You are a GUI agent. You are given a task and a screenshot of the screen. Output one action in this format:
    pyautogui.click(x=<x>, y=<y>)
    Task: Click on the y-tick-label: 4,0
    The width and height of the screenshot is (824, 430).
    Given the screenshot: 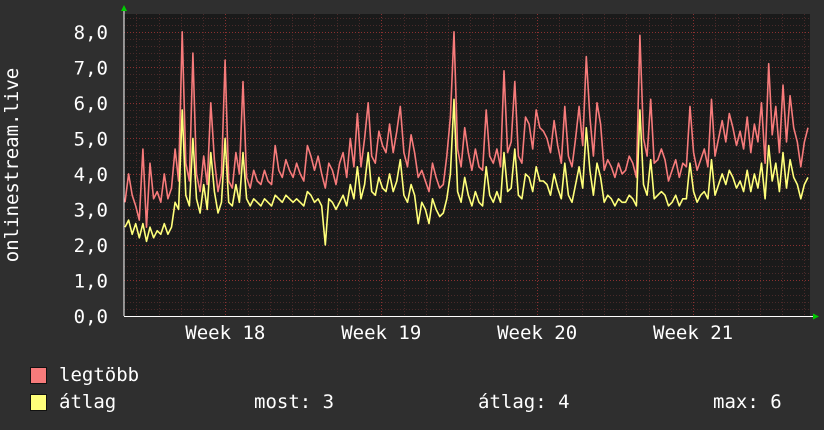 What is the action you would take?
    pyautogui.click(x=91, y=175)
    